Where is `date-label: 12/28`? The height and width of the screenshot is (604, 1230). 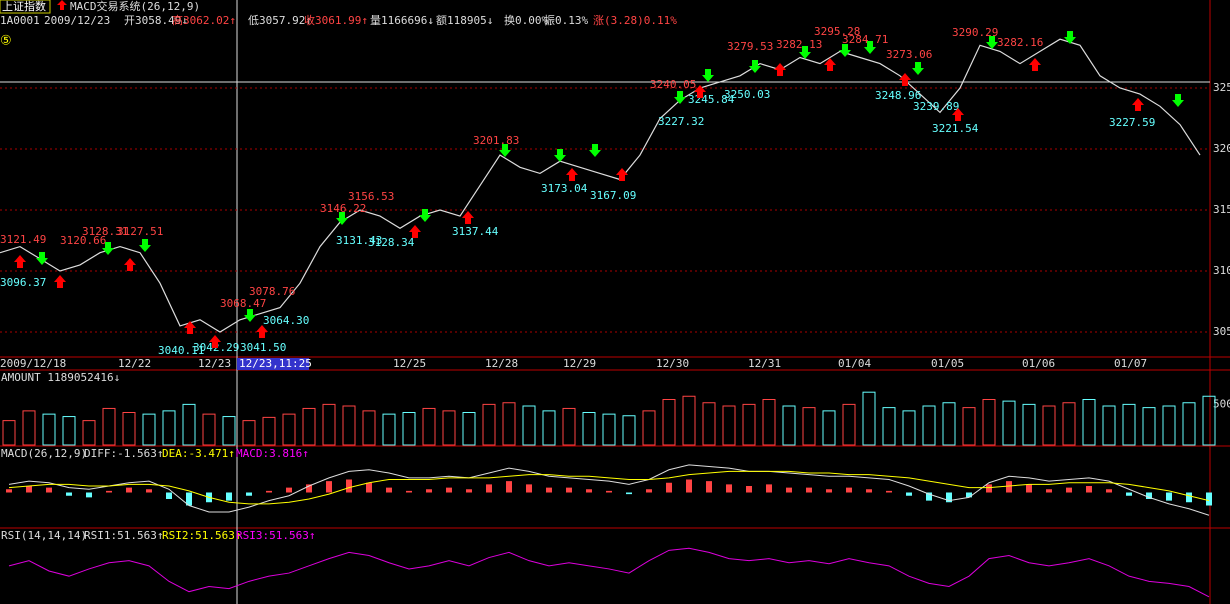 date-label: 12/28 is located at coordinates (501, 363).